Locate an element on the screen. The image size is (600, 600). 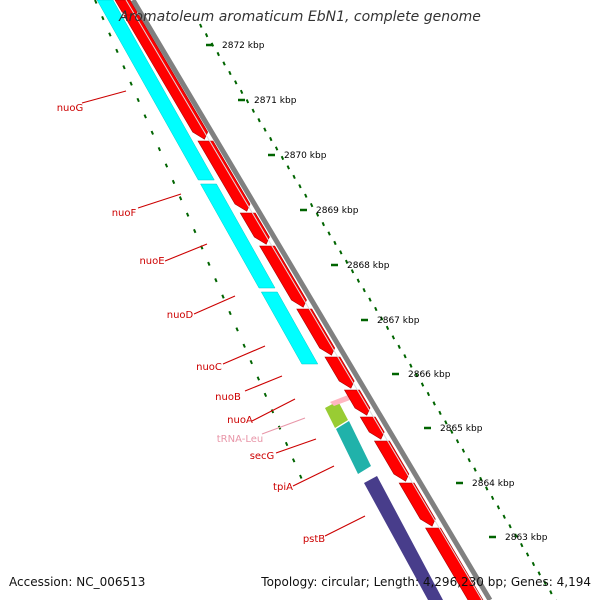
gene-label: nuoE is located at coordinates (151, 261).